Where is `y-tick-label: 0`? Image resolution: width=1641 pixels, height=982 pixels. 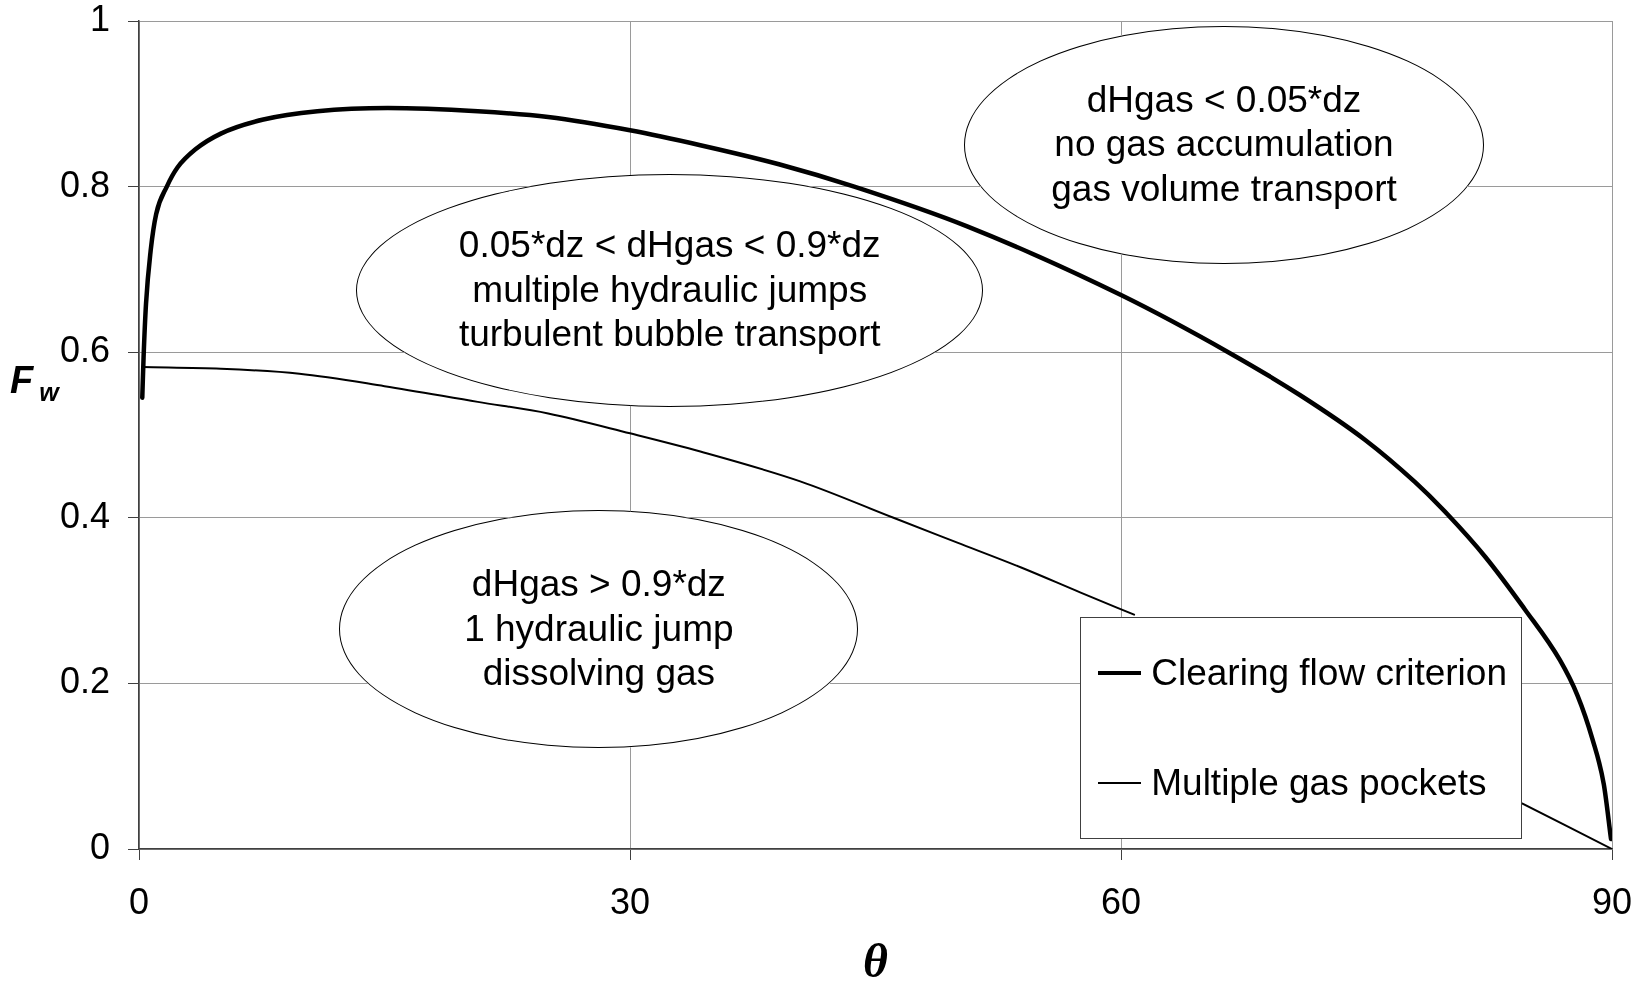 y-tick-label: 0 is located at coordinates (99, 846).